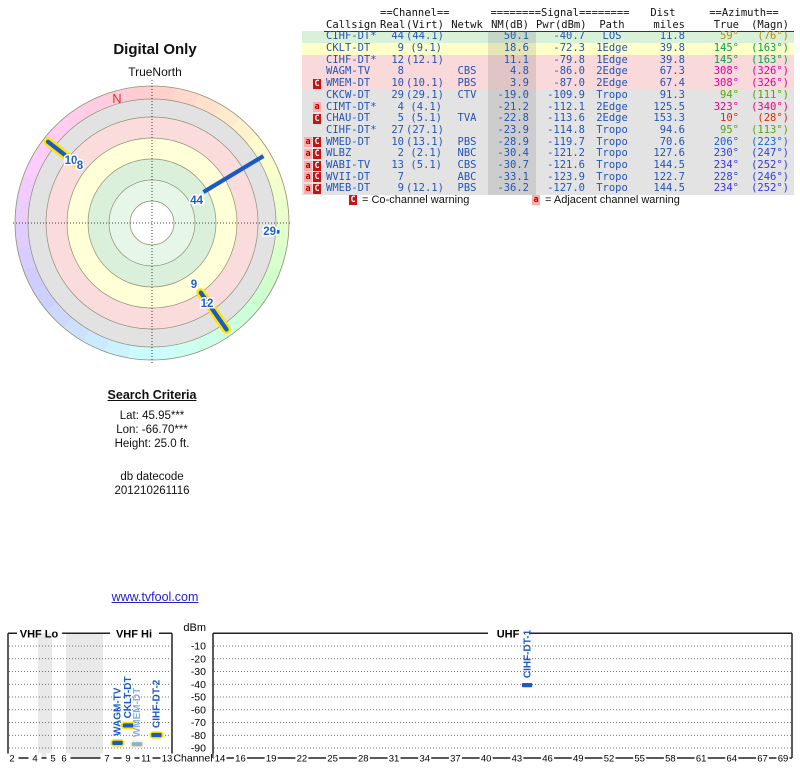  I want to click on cell-real: 4, so click(400, 106).